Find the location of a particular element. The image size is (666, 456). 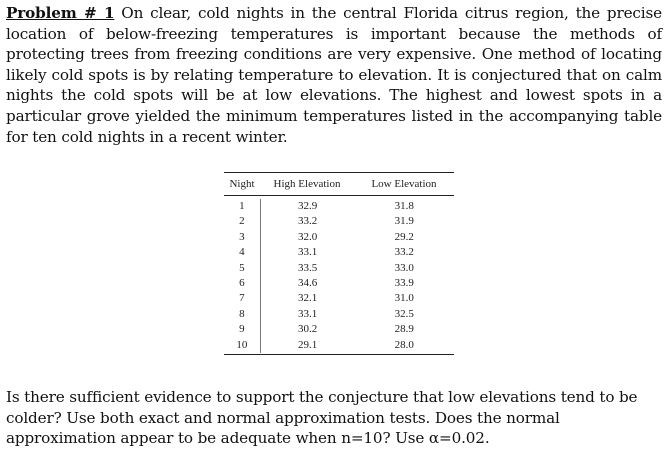

cell-low: 29.2 is located at coordinates (404, 236).